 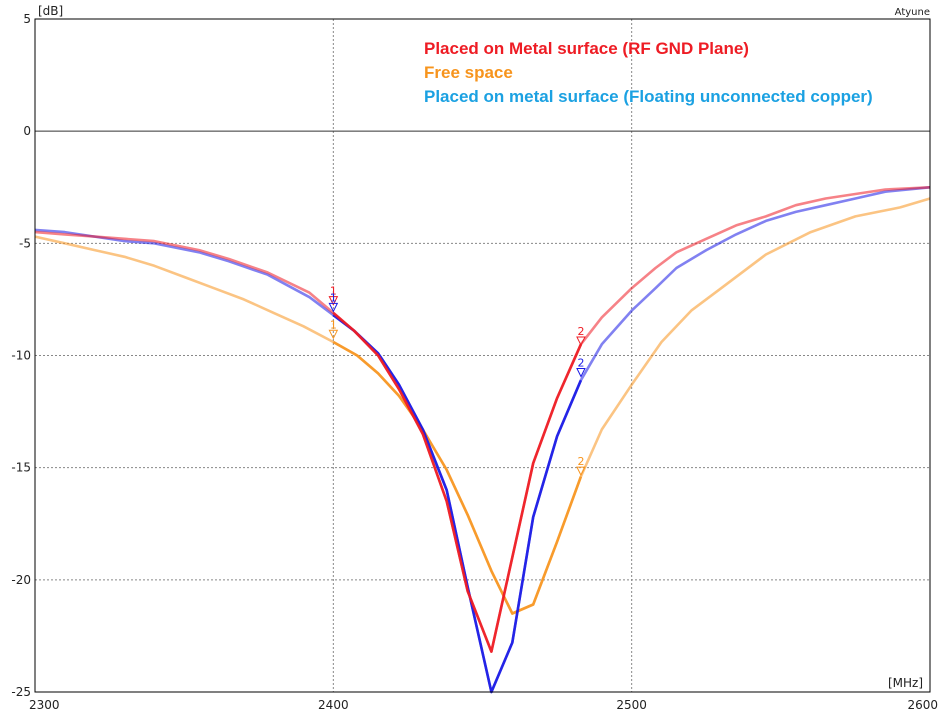 I want to click on legend-entry: Placed on Metal surface (RF GND Plane), so click(x=586, y=48).